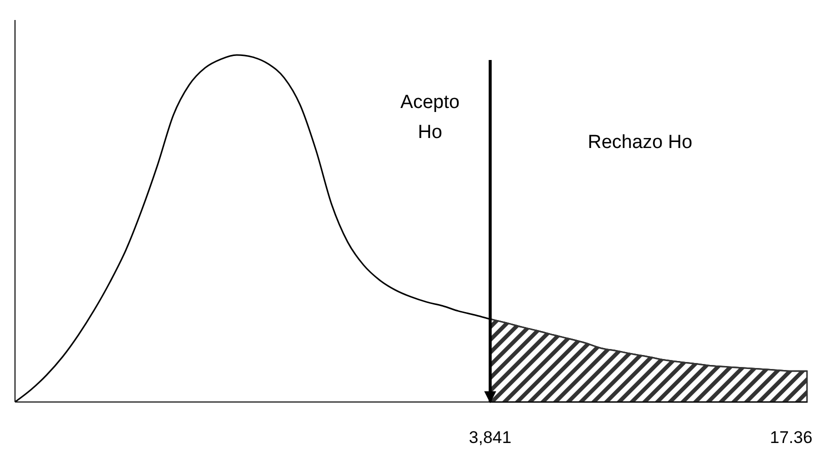  I want to click on annotation: Rechazo Ho, so click(640, 142).